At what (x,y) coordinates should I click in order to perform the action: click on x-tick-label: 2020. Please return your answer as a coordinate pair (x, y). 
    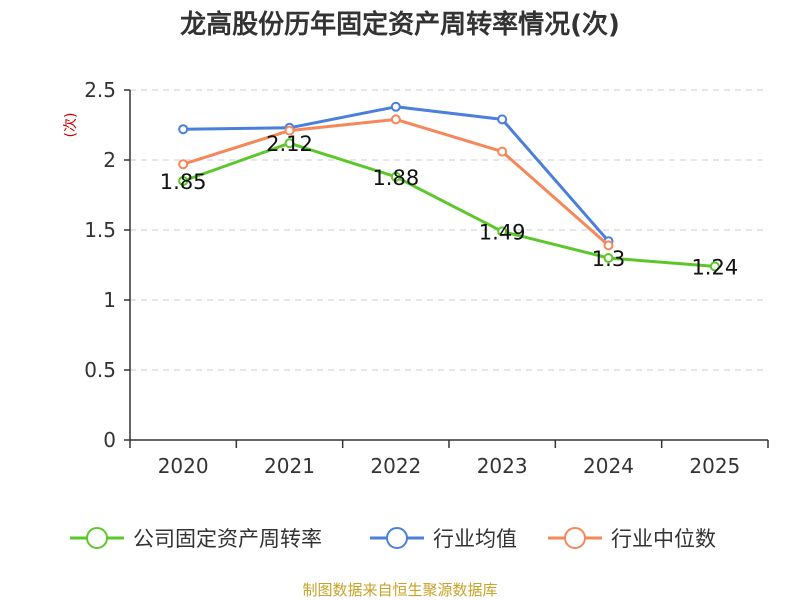
    Looking at the image, I should click on (183, 466).